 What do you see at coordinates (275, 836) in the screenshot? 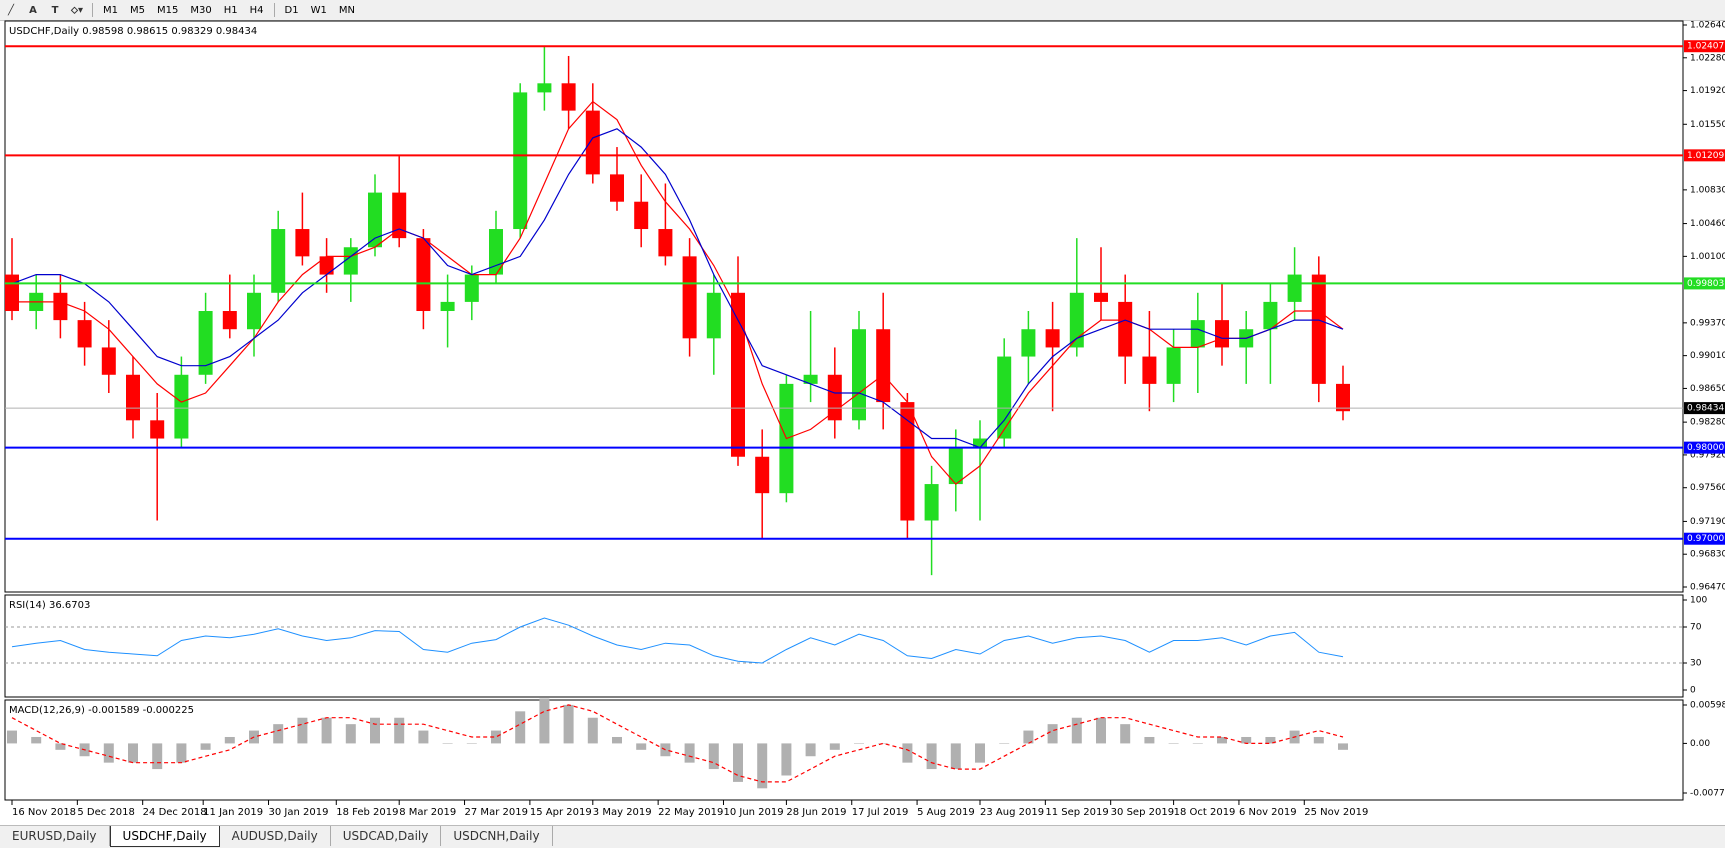
I see `chart-tab: AUDUSD,Daily` at bounding box center [275, 836].